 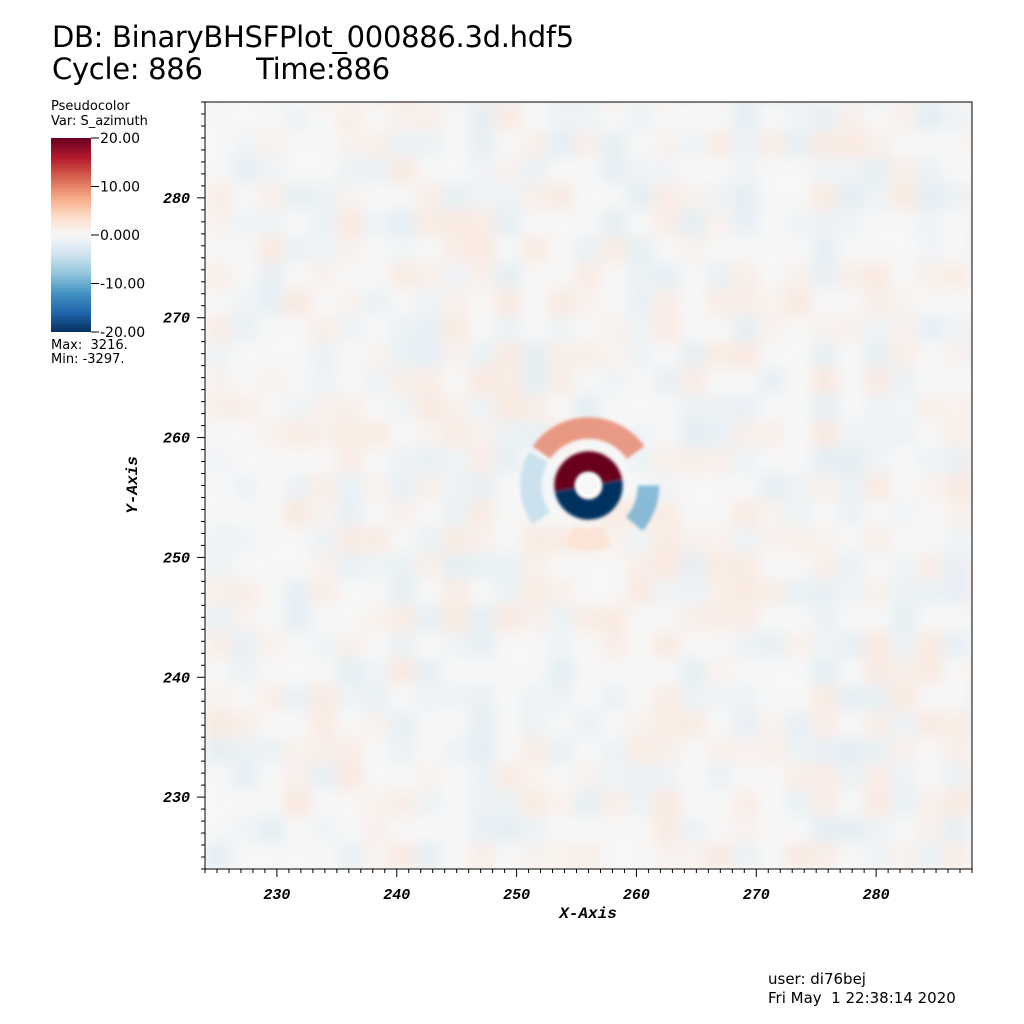 I want to click on y-tick-label: 240, so click(x=176, y=678).